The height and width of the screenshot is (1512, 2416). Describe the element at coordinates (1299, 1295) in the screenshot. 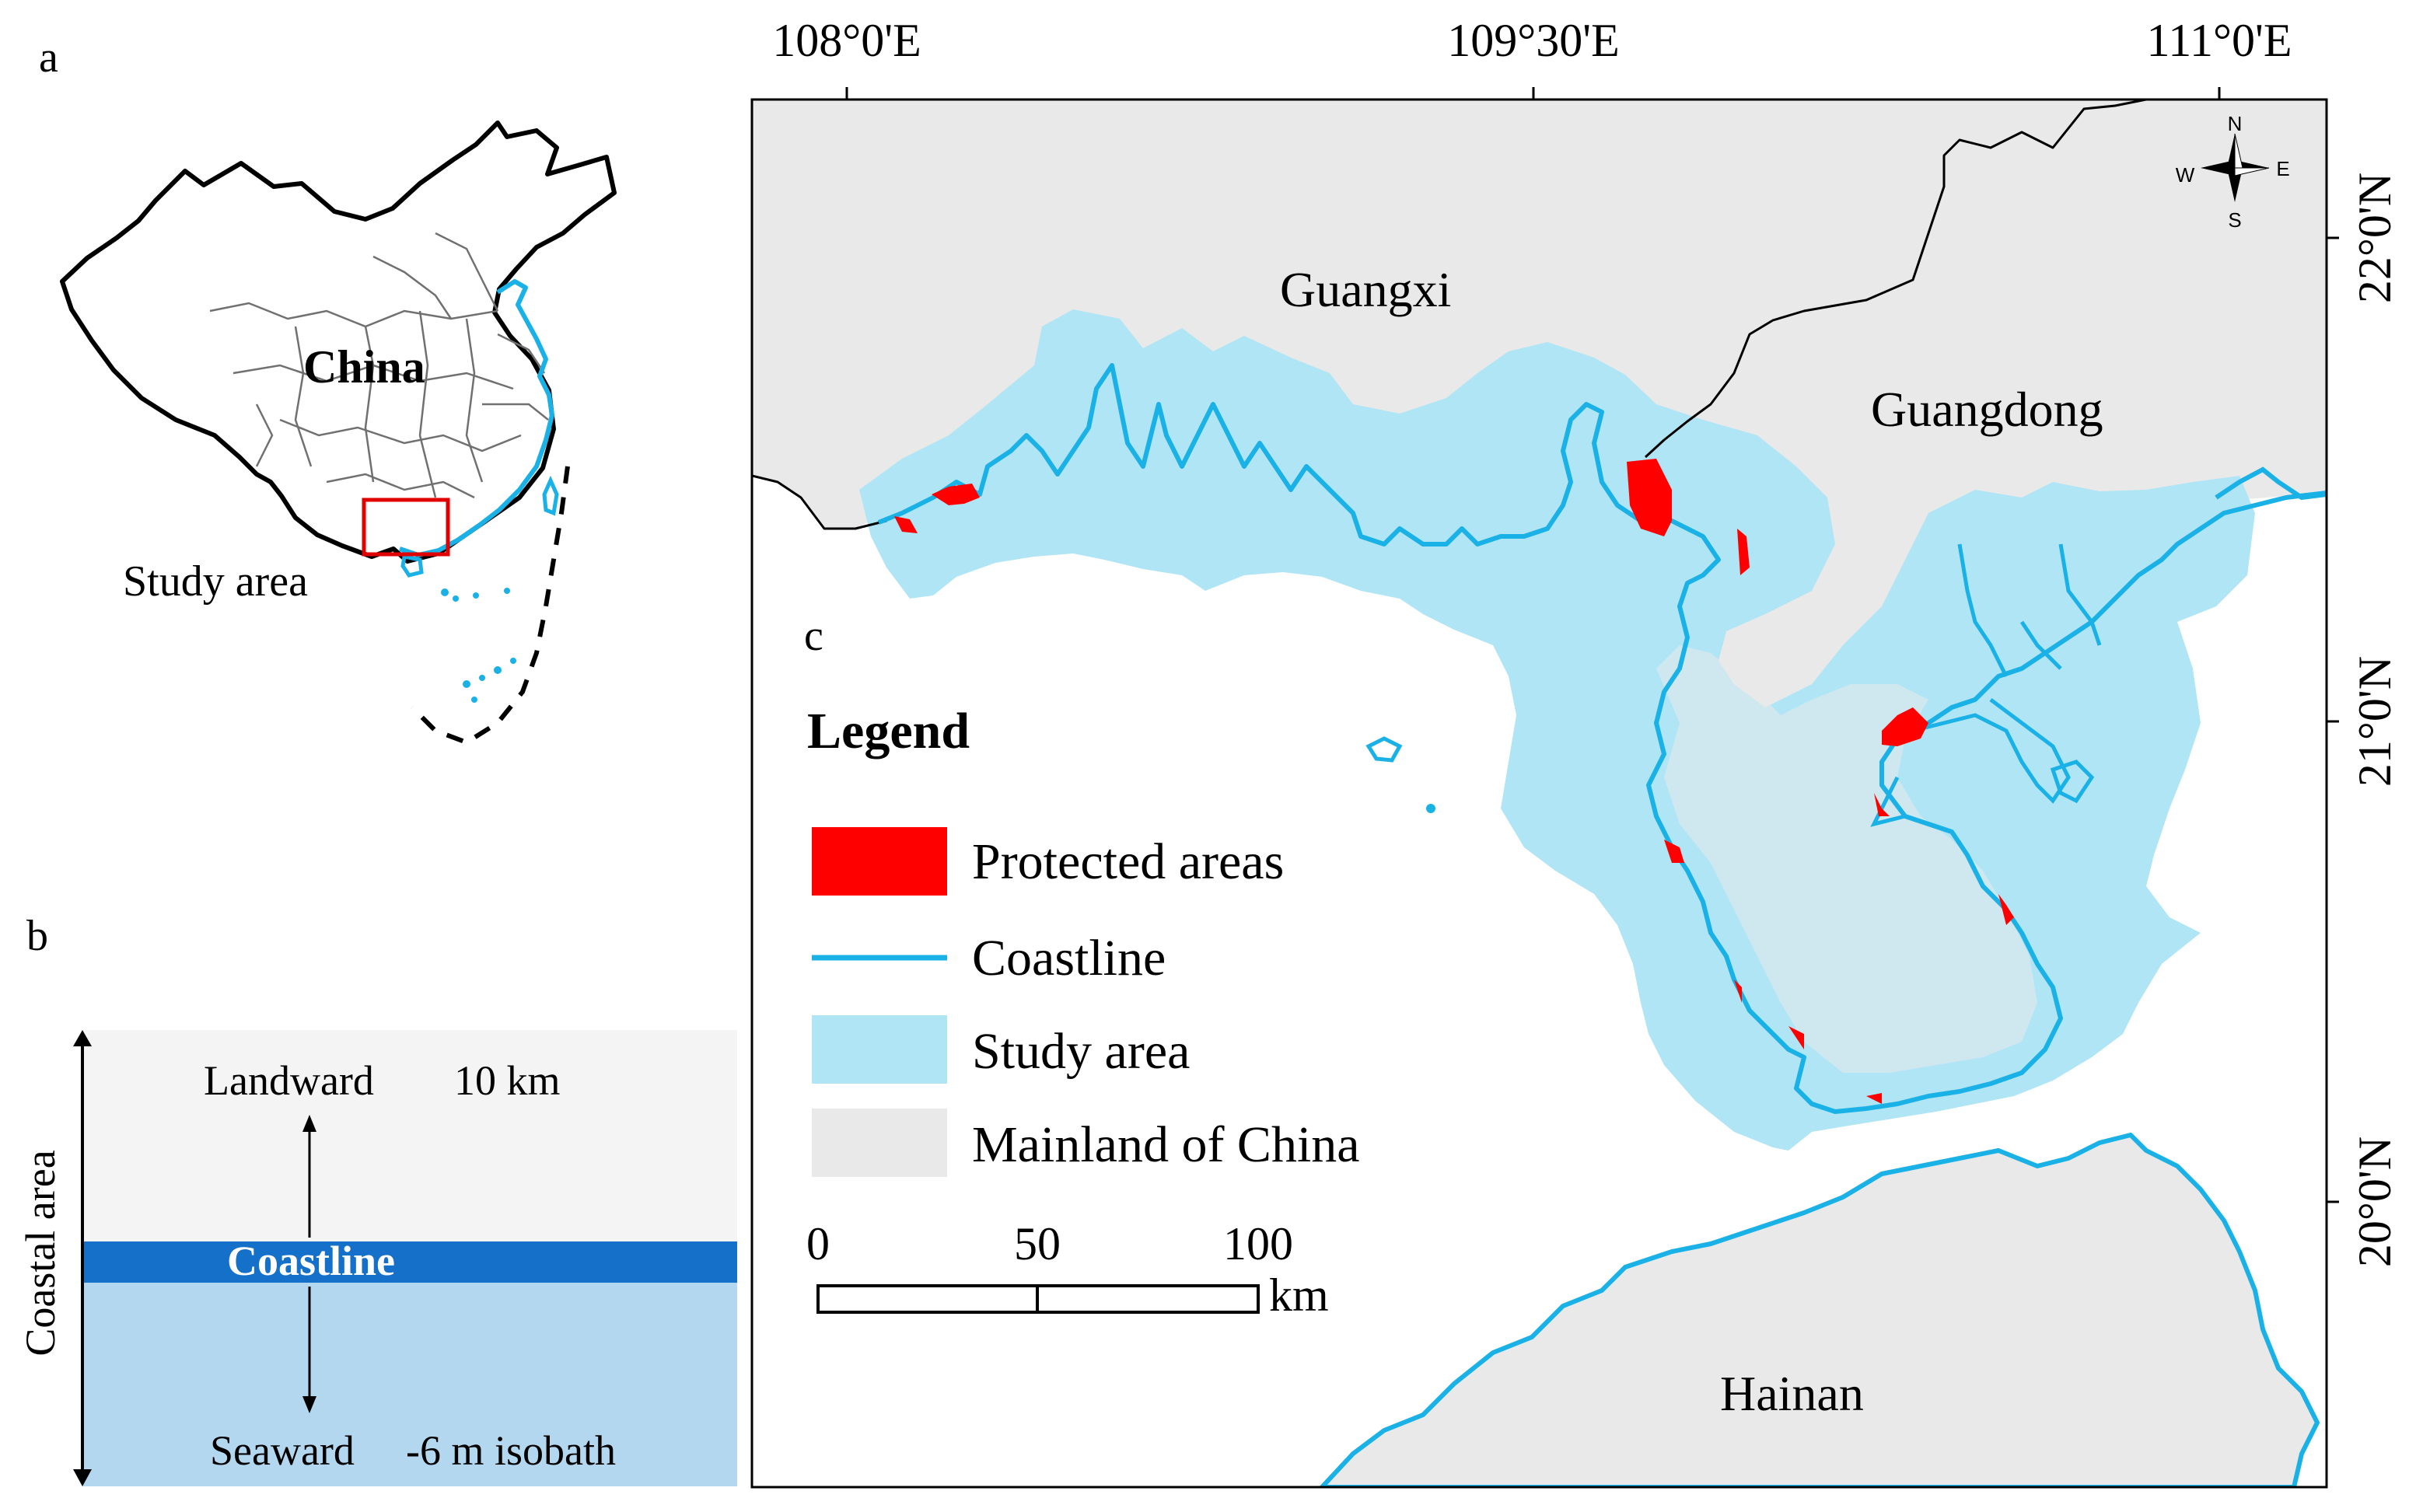

I see `scale-unit: km` at that location.